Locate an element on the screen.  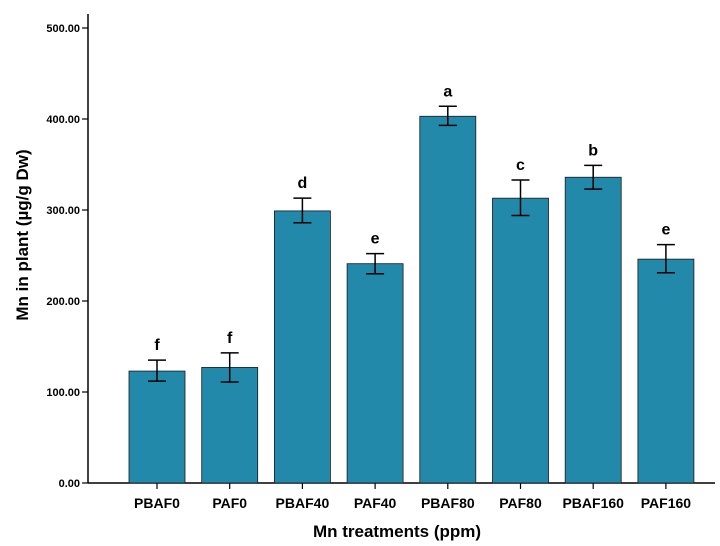
significance-label: a is located at coordinates (447, 91).